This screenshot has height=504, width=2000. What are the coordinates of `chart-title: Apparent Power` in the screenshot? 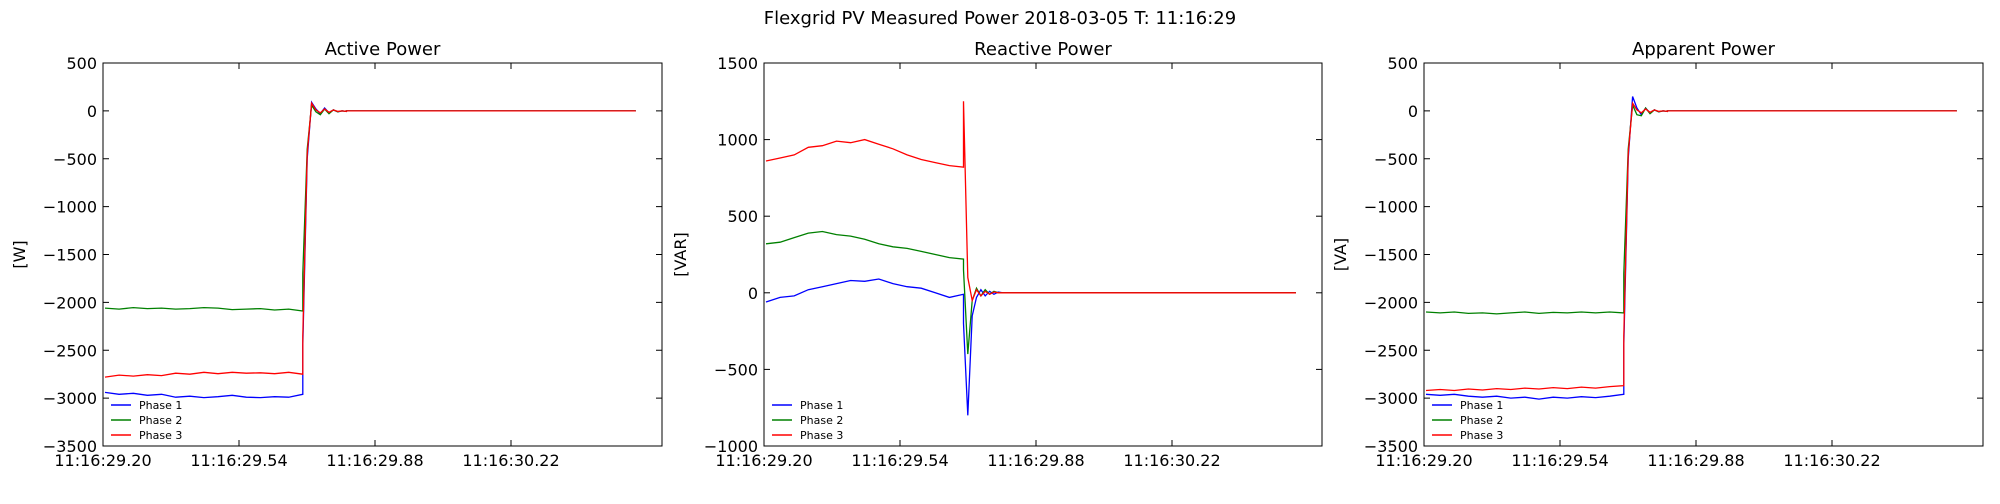 It's located at (1703, 49).